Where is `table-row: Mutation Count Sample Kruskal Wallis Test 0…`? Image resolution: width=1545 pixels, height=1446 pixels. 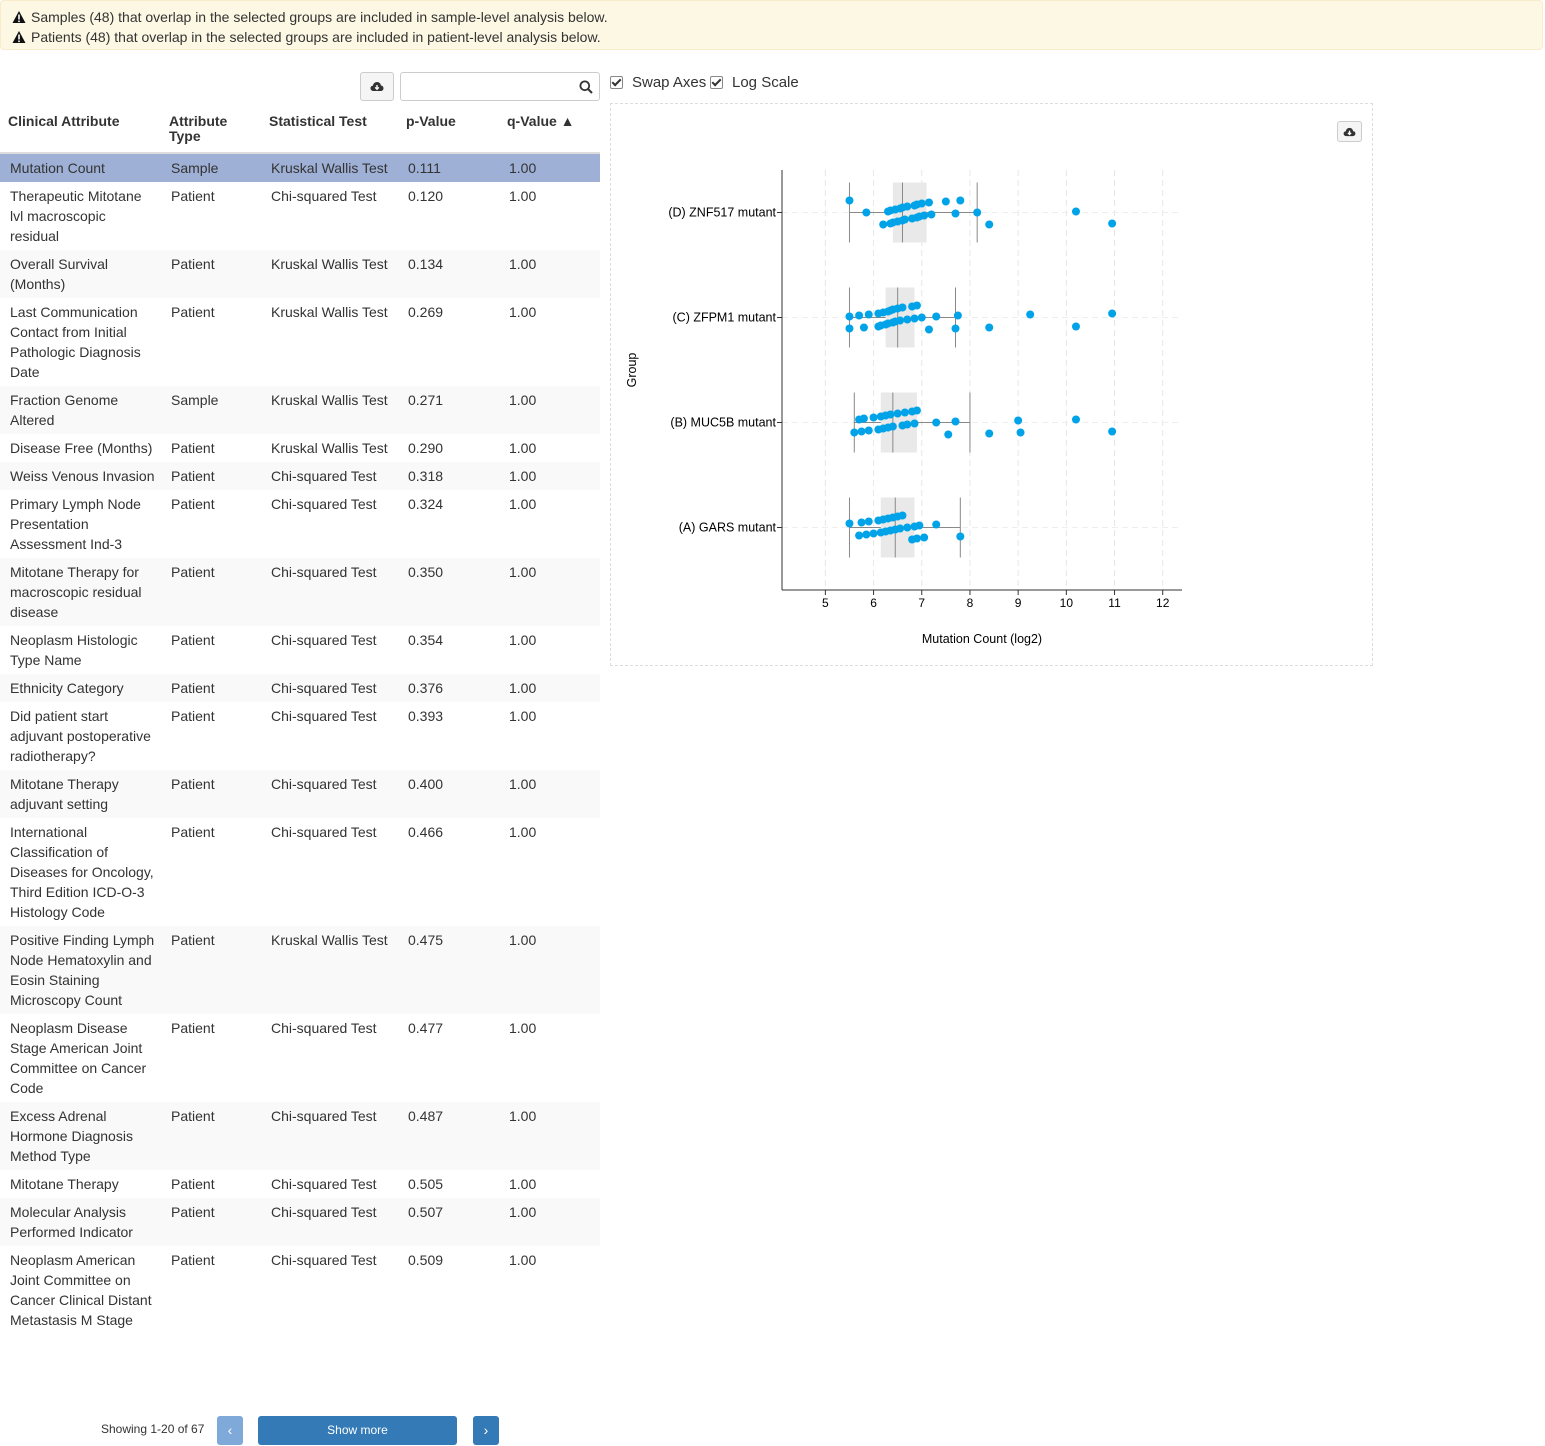 table-row: Mutation Count Sample Kruskal Wallis Test 0… is located at coordinates (300, 167).